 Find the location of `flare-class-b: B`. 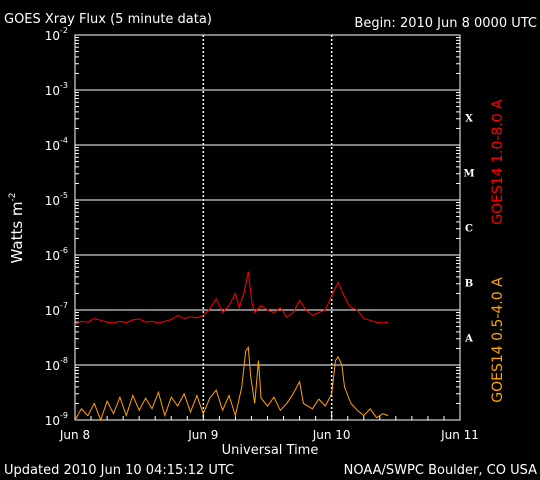

flare-class-b: B is located at coordinates (469, 284).